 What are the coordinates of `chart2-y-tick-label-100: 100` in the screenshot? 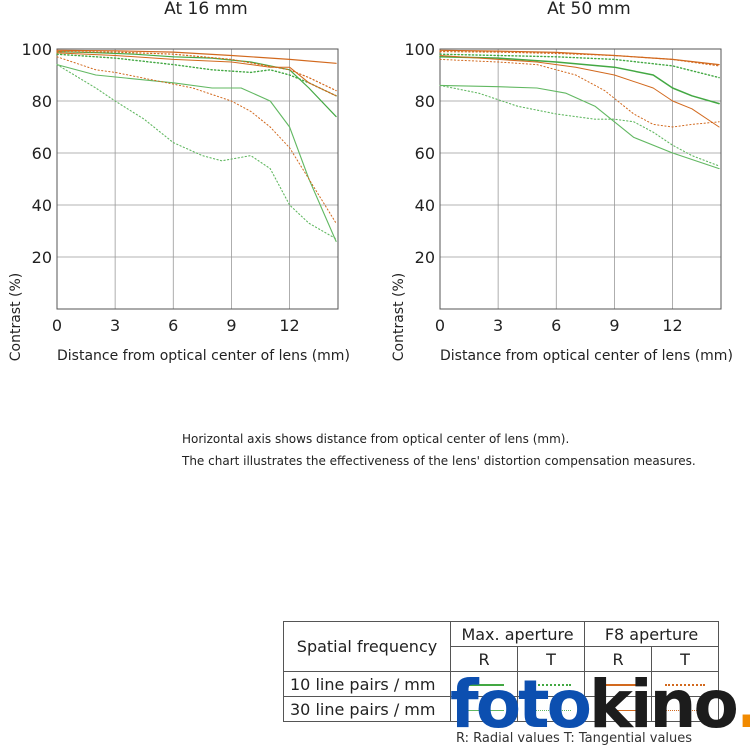 It's located at (419, 49).